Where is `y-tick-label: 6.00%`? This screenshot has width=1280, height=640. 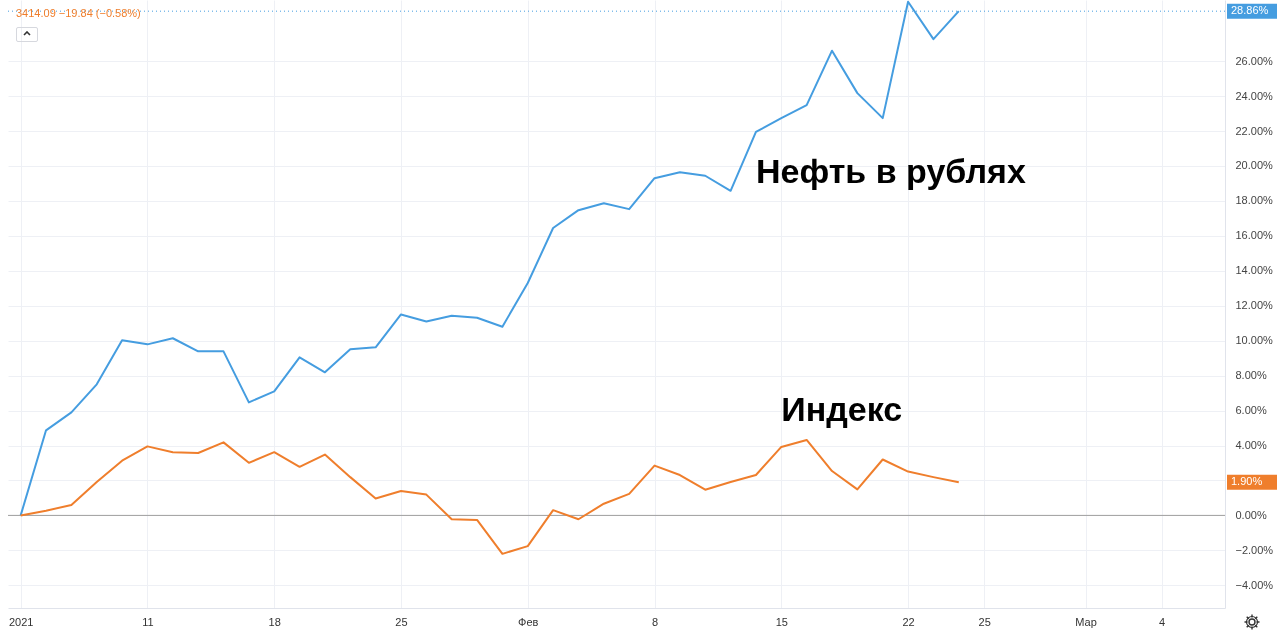 y-tick-label: 6.00% is located at coordinates (1251, 410).